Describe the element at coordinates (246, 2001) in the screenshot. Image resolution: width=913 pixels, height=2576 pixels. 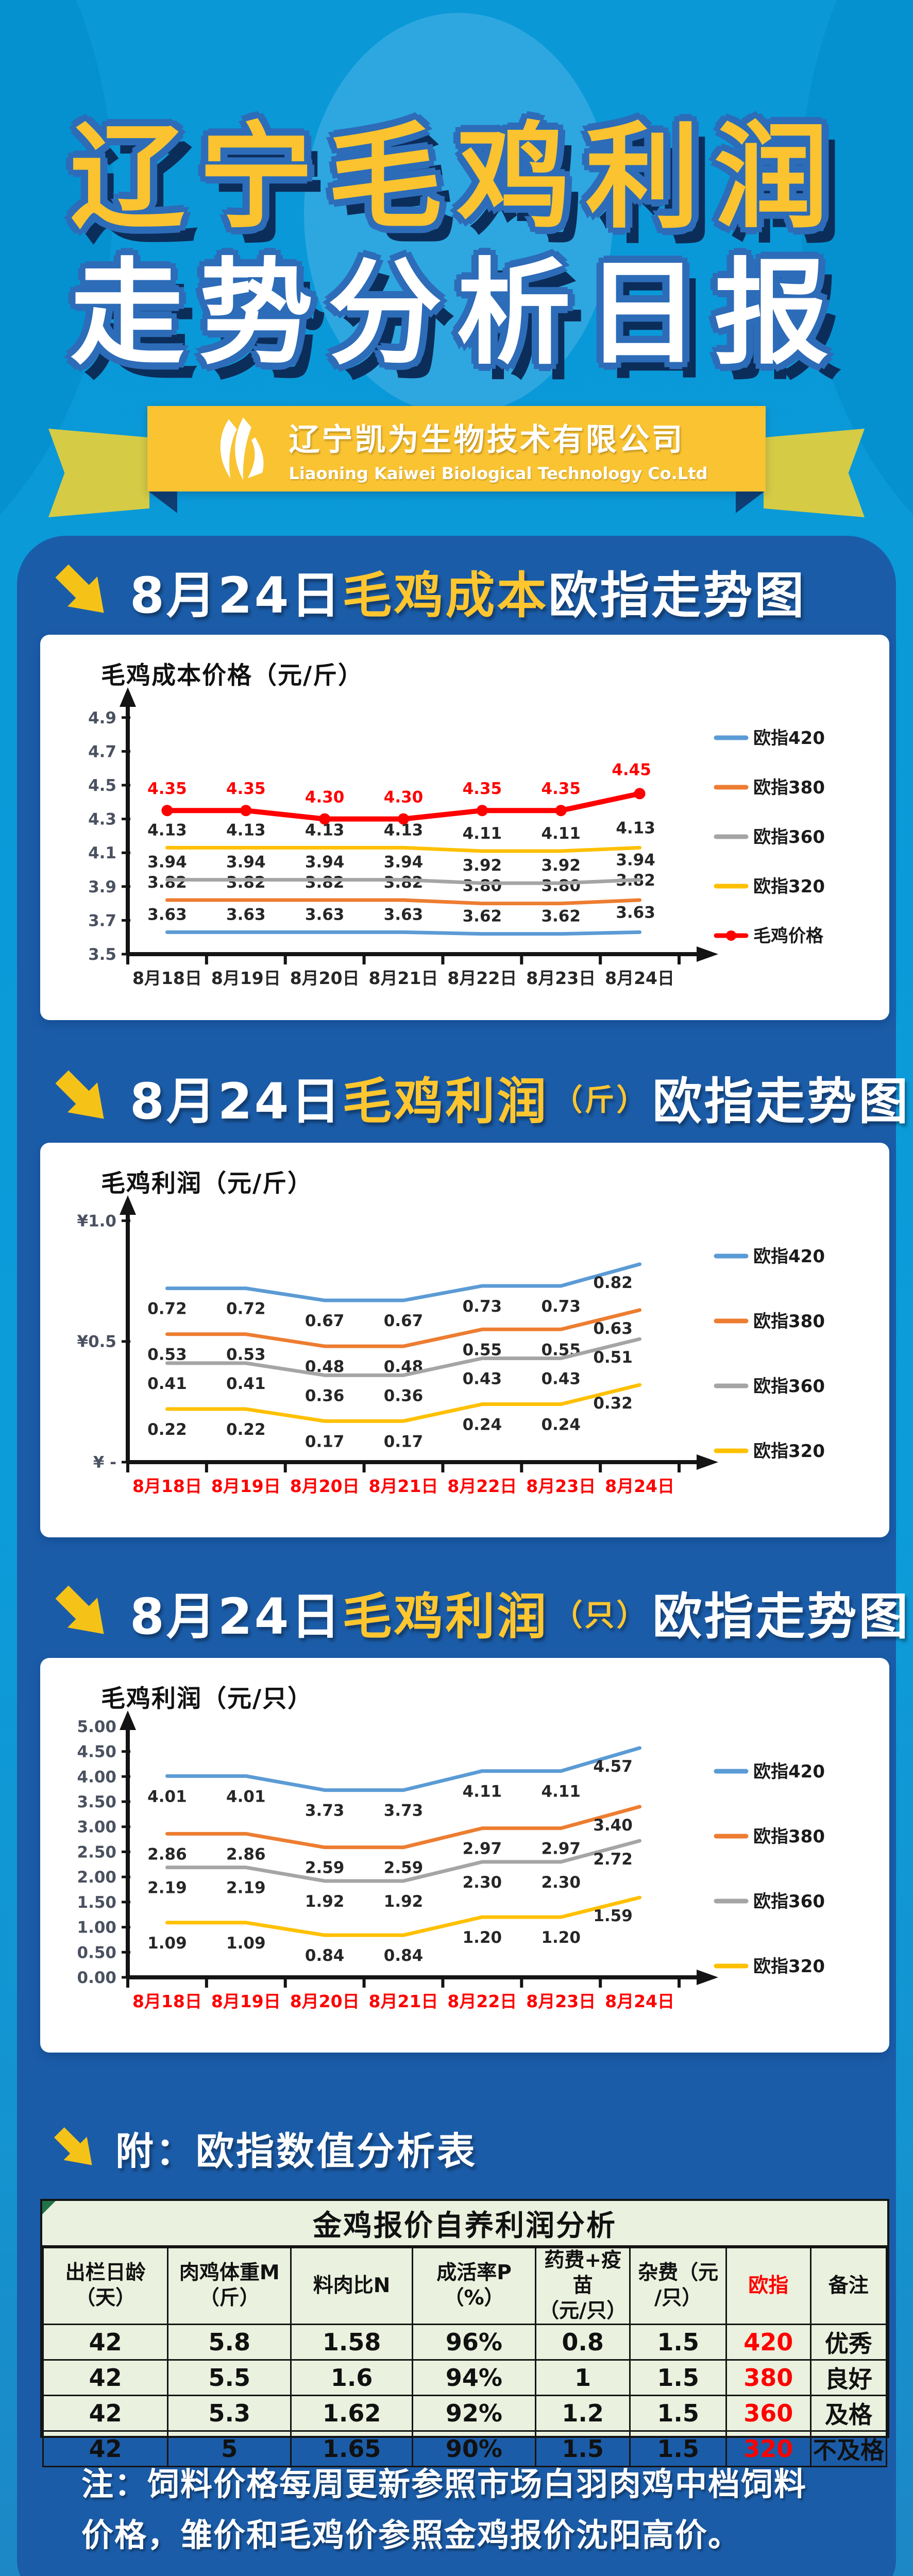
I see `x-date-label: 8月19日` at that location.